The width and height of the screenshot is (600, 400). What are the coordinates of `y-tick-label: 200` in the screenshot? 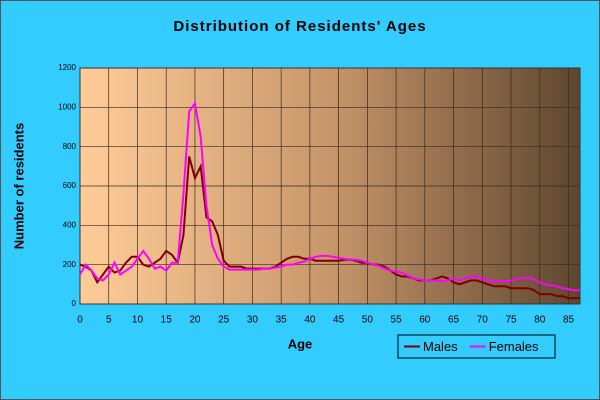 It's located at (70, 264).